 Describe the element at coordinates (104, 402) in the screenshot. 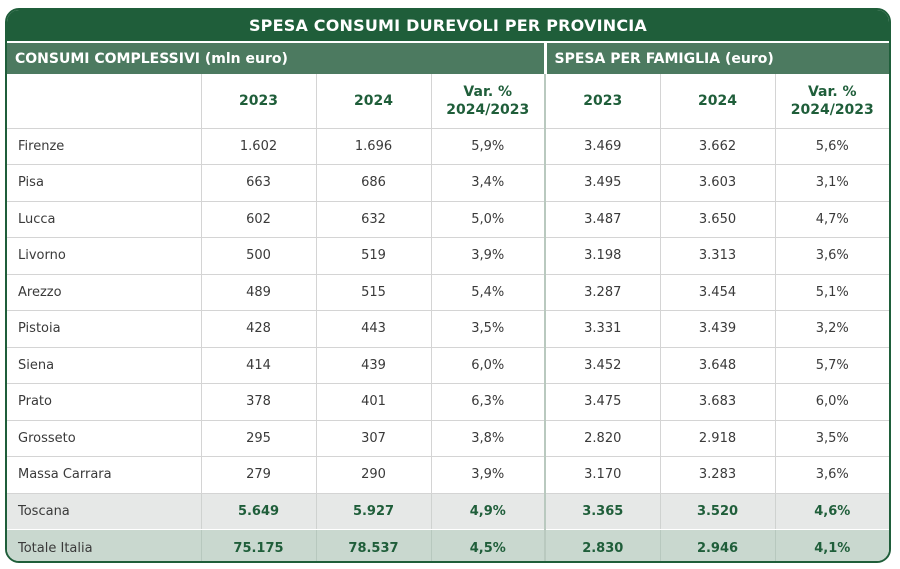

I see `province-name: Prato` at that location.